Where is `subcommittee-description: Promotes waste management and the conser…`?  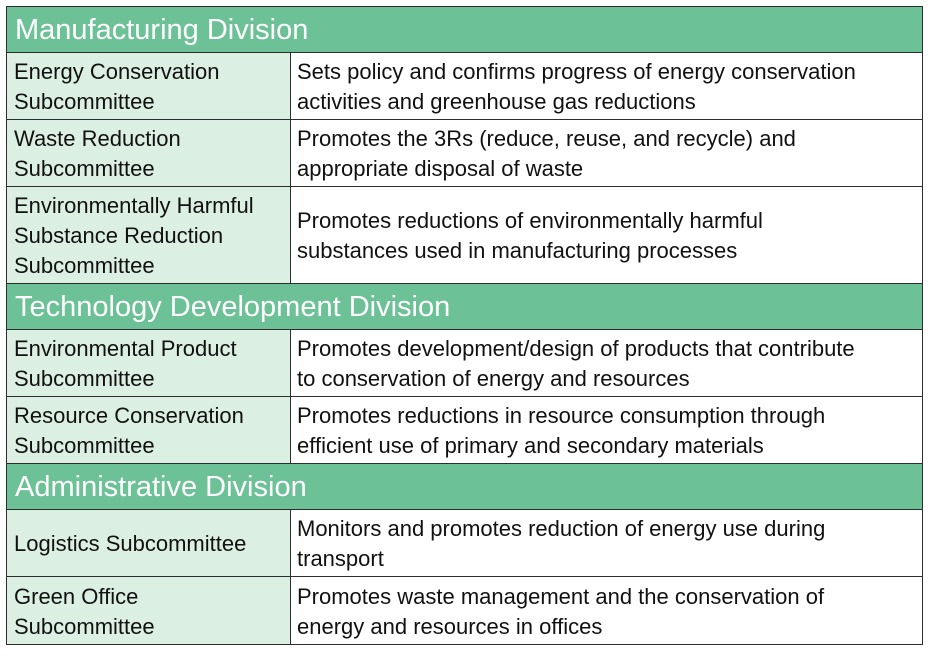
subcommittee-description: Promotes waste management and the conser… is located at coordinates (606, 610).